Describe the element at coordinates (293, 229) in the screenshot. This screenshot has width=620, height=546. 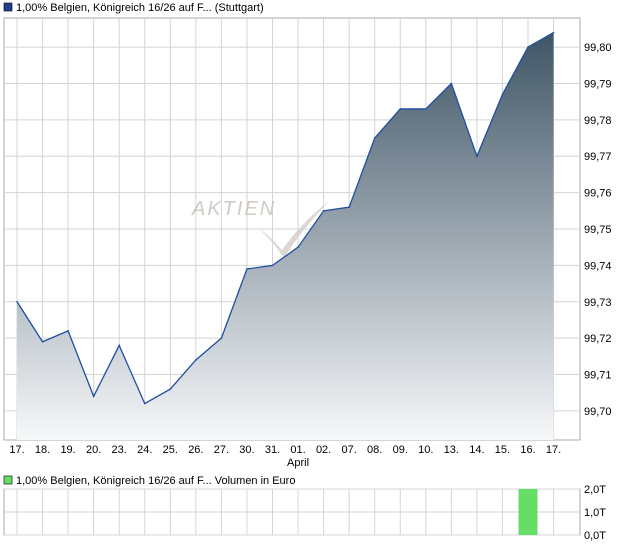
I see `watermark-check-icon` at that location.